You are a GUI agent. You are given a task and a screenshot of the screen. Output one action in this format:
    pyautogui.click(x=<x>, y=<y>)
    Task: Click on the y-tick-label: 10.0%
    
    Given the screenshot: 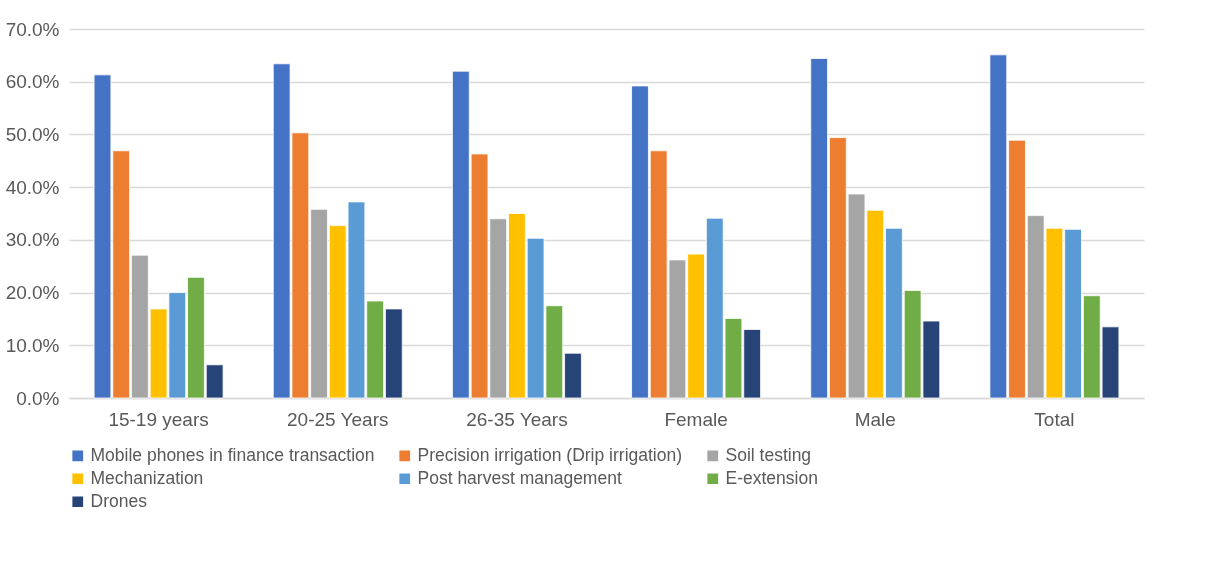 What is the action you would take?
    pyautogui.click(x=32, y=345)
    